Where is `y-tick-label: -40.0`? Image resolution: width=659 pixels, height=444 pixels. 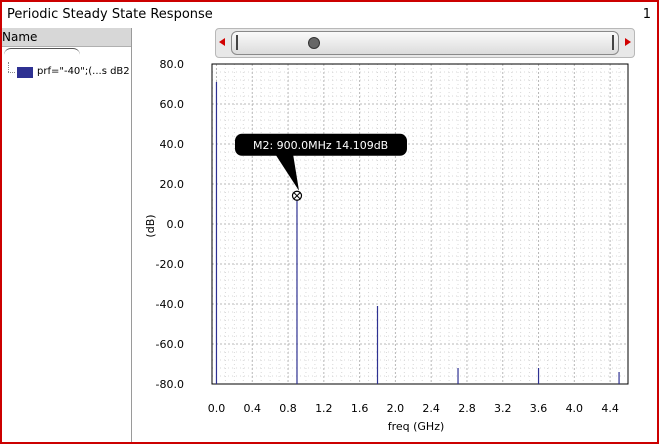
y-tick-label: -40.0 is located at coordinates (170, 304).